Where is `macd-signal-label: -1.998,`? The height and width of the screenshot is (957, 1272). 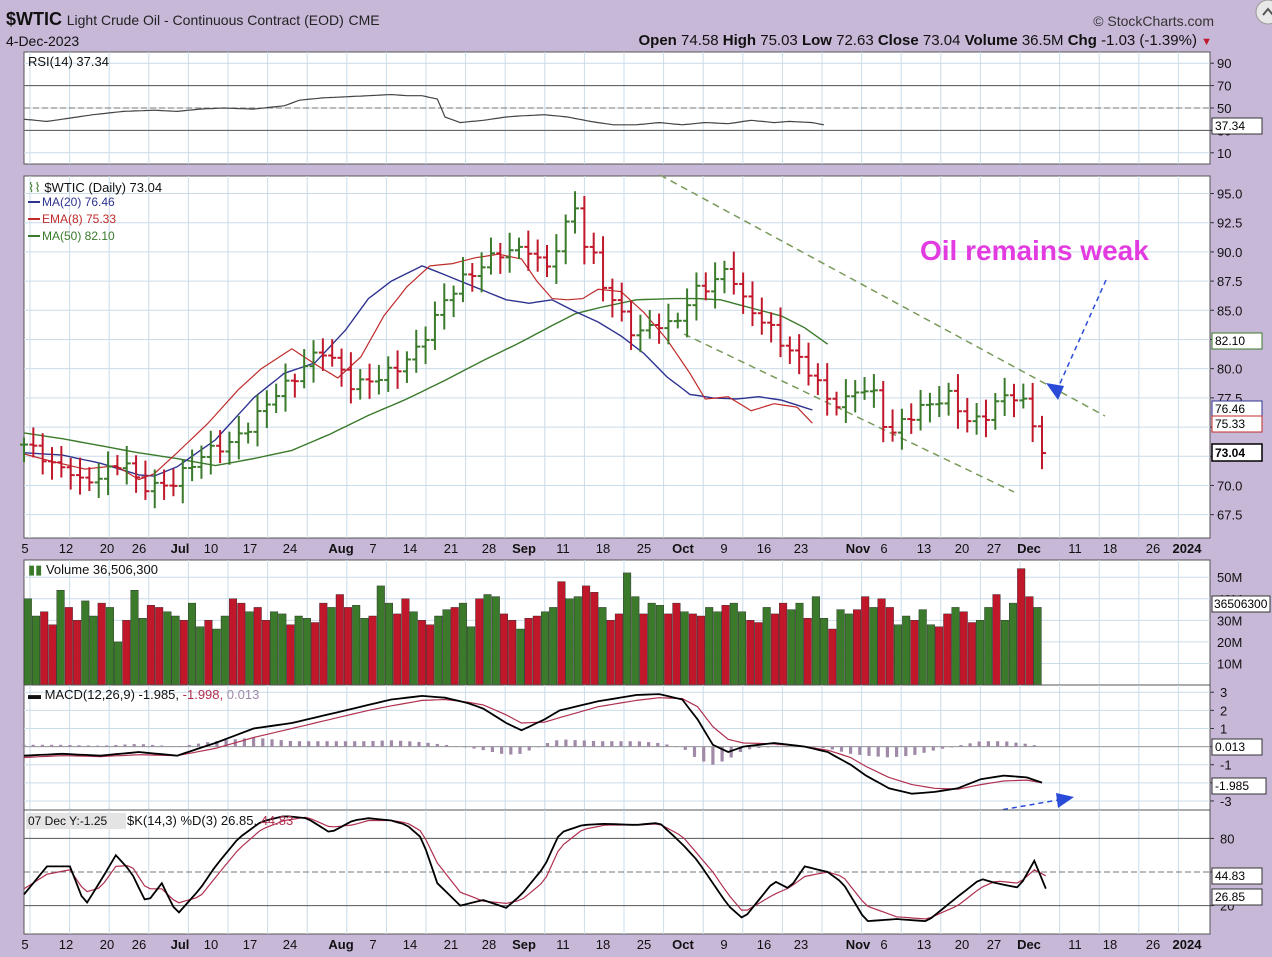
macd-signal-label: -1.998, is located at coordinates (203, 694).